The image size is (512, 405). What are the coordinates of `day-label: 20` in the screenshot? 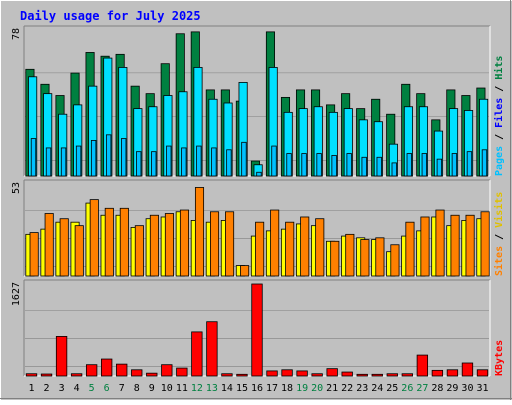 It's located at (317, 388).